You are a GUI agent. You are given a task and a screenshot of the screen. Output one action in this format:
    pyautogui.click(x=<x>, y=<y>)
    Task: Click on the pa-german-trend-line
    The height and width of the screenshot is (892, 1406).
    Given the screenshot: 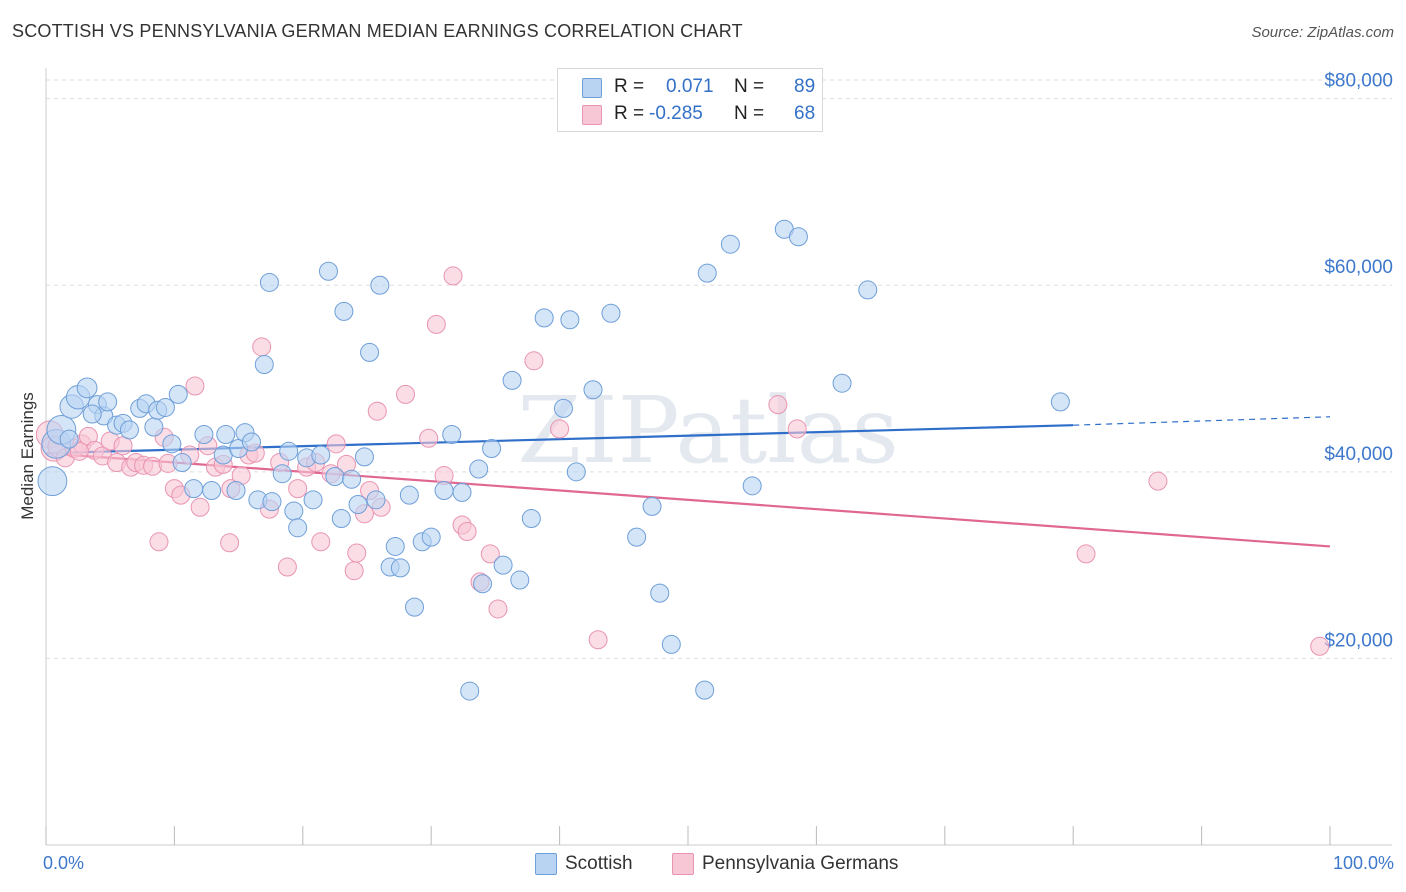 What is the action you would take?
    pyautogui.click(x=688, y=500)
    